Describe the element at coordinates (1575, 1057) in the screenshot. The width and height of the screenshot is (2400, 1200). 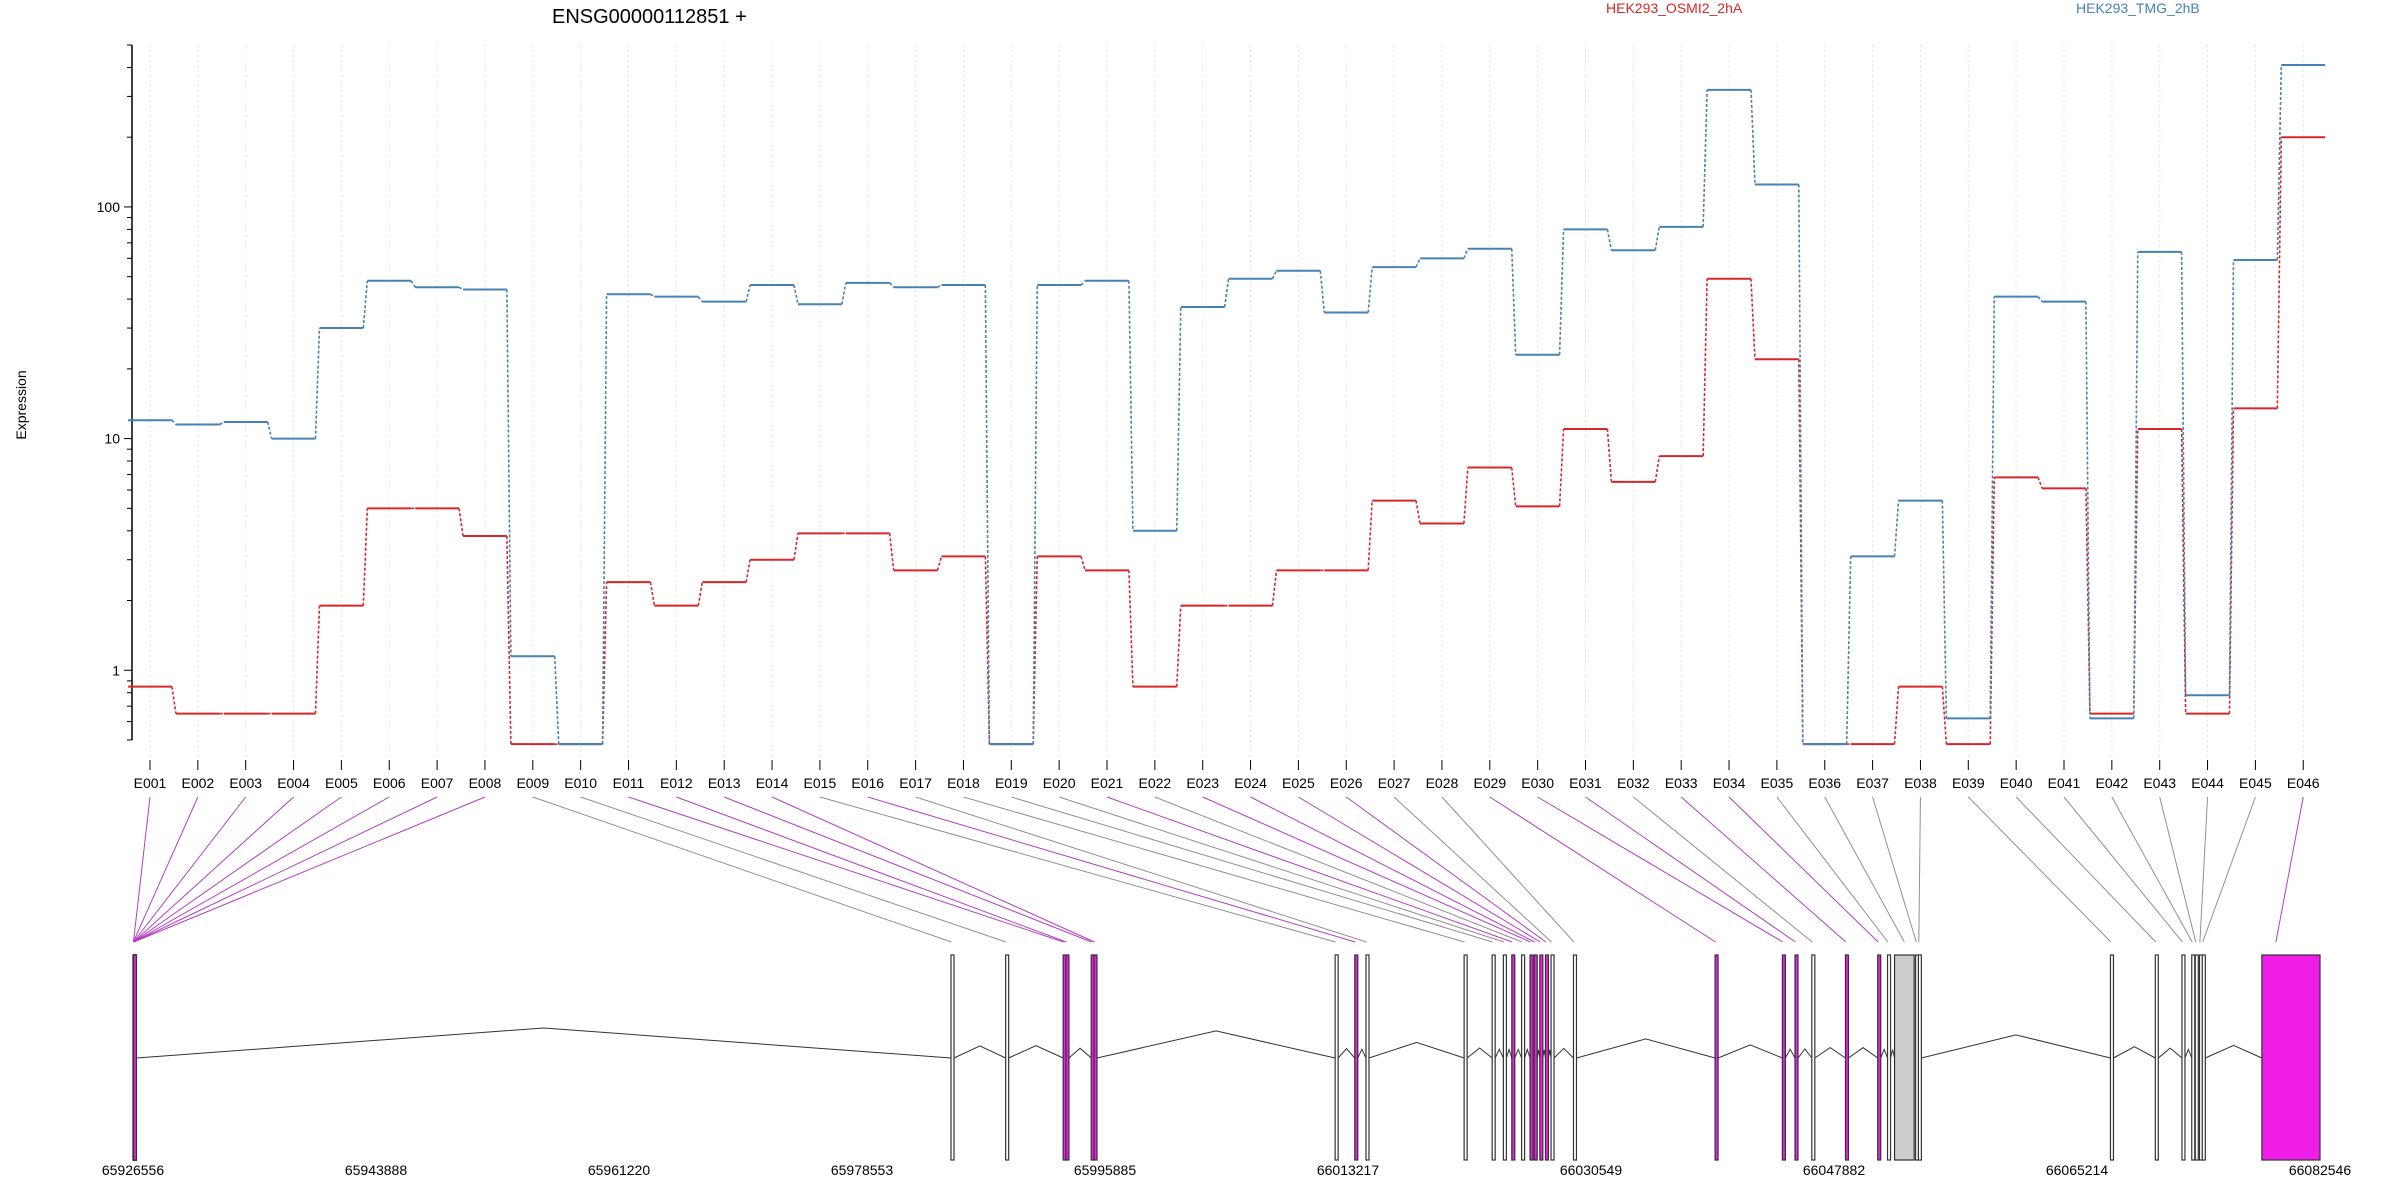
I see `exon-E028` at that location.